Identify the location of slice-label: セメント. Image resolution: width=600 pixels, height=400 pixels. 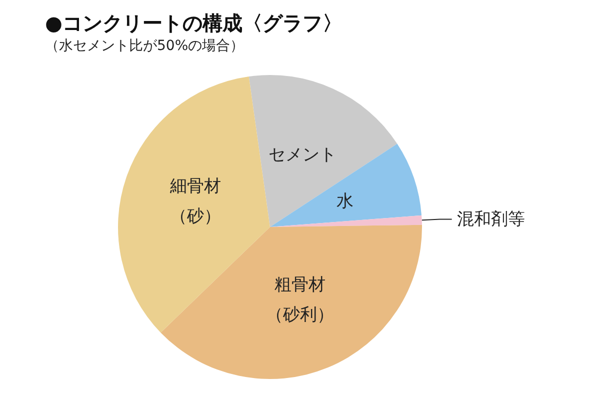
(302, 155).